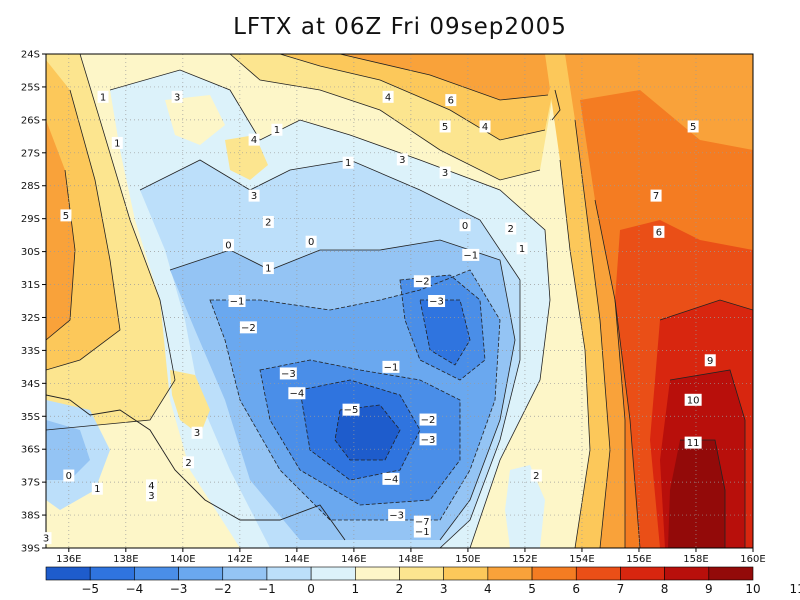 This screenshot has height=600, width=800. What do you see at coordinates (179, 589) in the screenshot?
I see `colorbar-label: −3` at bounding box center [179, 589].